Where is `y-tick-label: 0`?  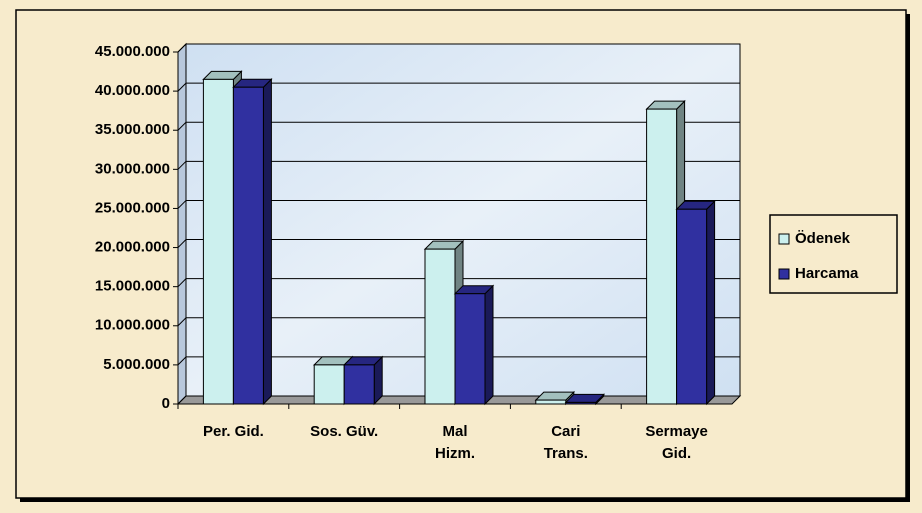 y-tick-label: 0 is located at coordinates (166, 403).